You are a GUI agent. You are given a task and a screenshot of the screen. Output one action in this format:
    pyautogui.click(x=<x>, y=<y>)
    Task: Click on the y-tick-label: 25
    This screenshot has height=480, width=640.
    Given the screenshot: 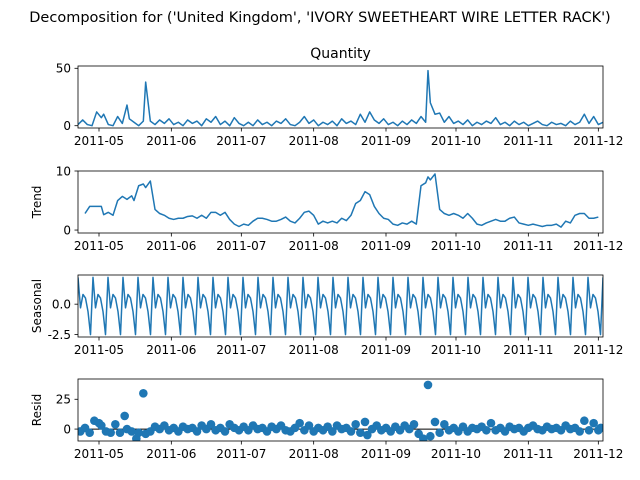 What is the action you would take?
    pyautogui.click(x=63, y=400)
    